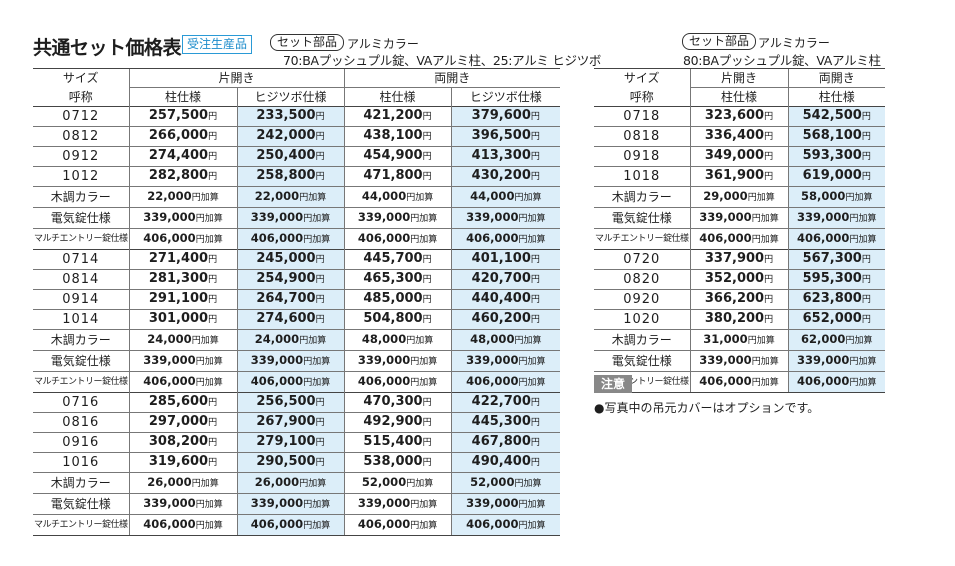 Image resolution: width=955 pixels, height=566 pixels. I want to click on set-parts-label: セット部品, so click(307, 42).